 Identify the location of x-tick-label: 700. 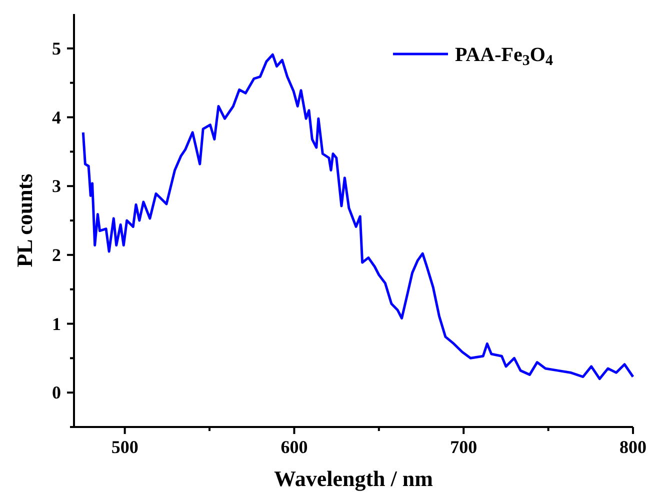
(464, 447).